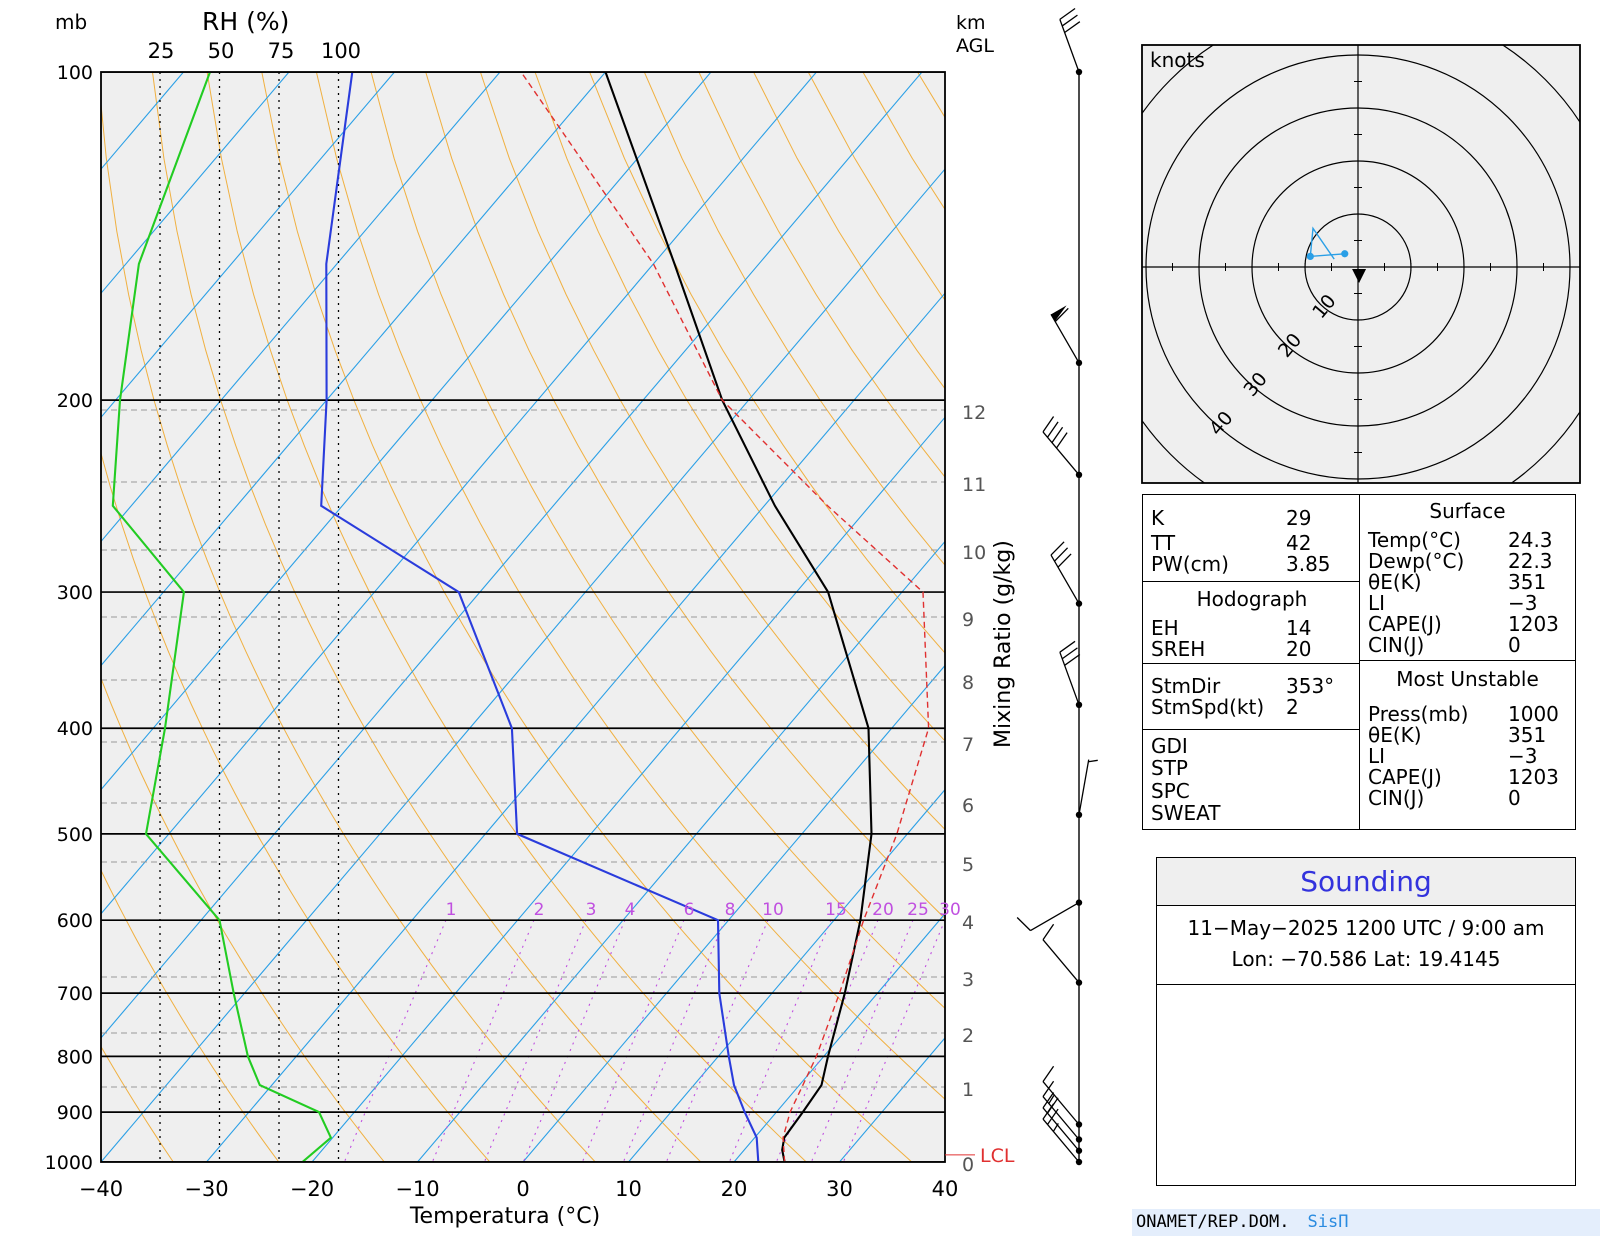 Image resolution: width=1600 pixels, height=1236 pixels. Describe the element at coordinates (968, 1090) in the screenshot. I see `height-tick-label: 1` at that location.